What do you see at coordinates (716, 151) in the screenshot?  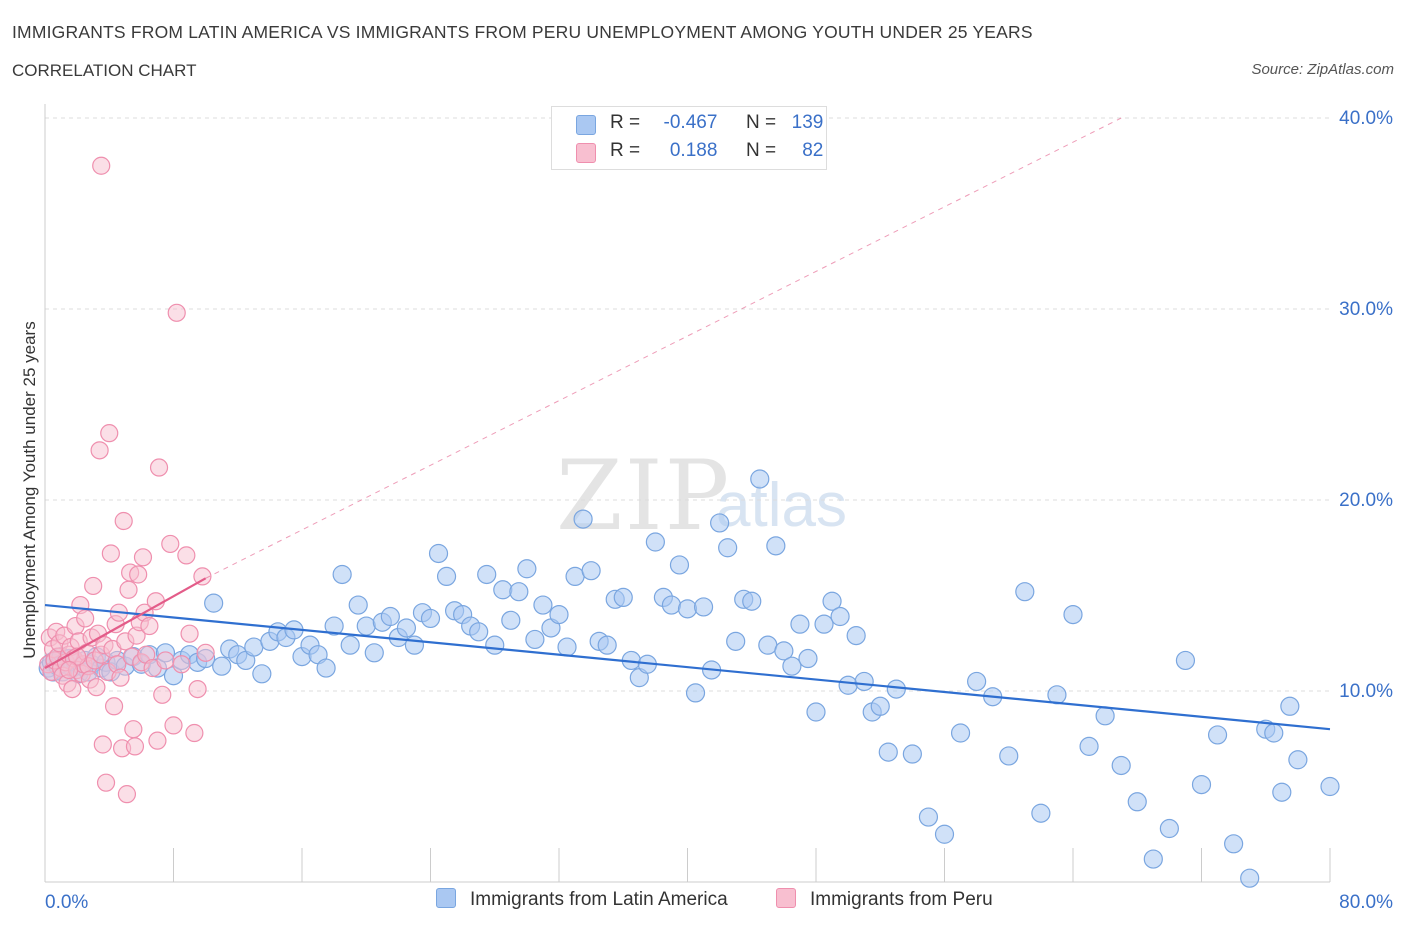 I see `legend-stats-peru: R = 0.188 N = 82` at bounding box center [716, 151].